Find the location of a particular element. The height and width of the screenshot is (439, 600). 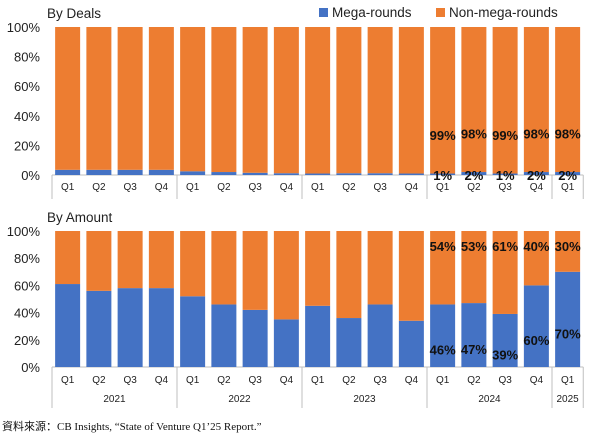

data-label-non-mega: 53% is located at coordinates (474, 246).